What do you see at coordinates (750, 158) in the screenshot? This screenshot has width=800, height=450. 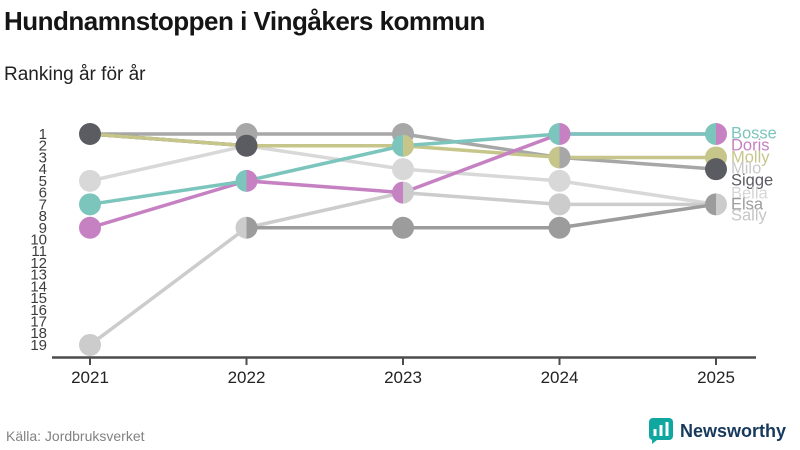 I see `series-label-molly: Molly` at bounding box center [750, 158].